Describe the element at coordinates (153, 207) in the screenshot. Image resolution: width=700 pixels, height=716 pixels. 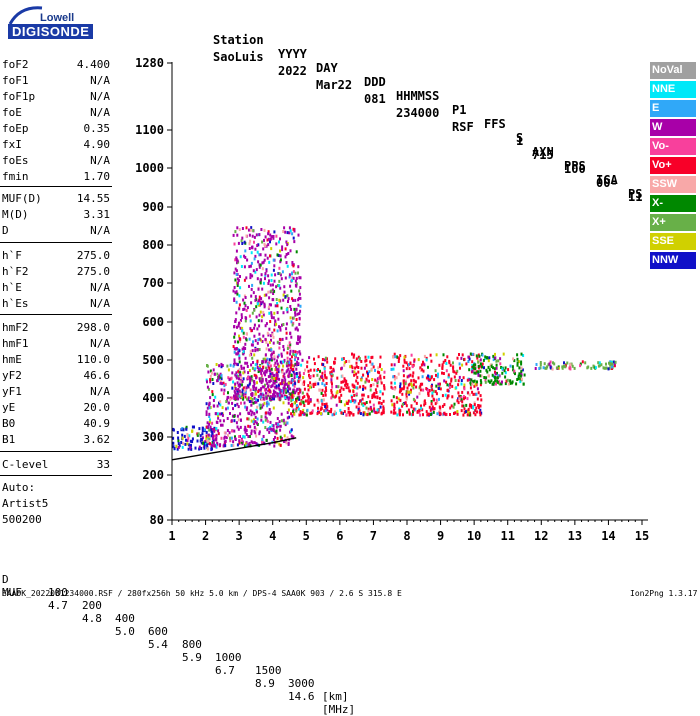
I see `y-tick-label: 900` at that location.